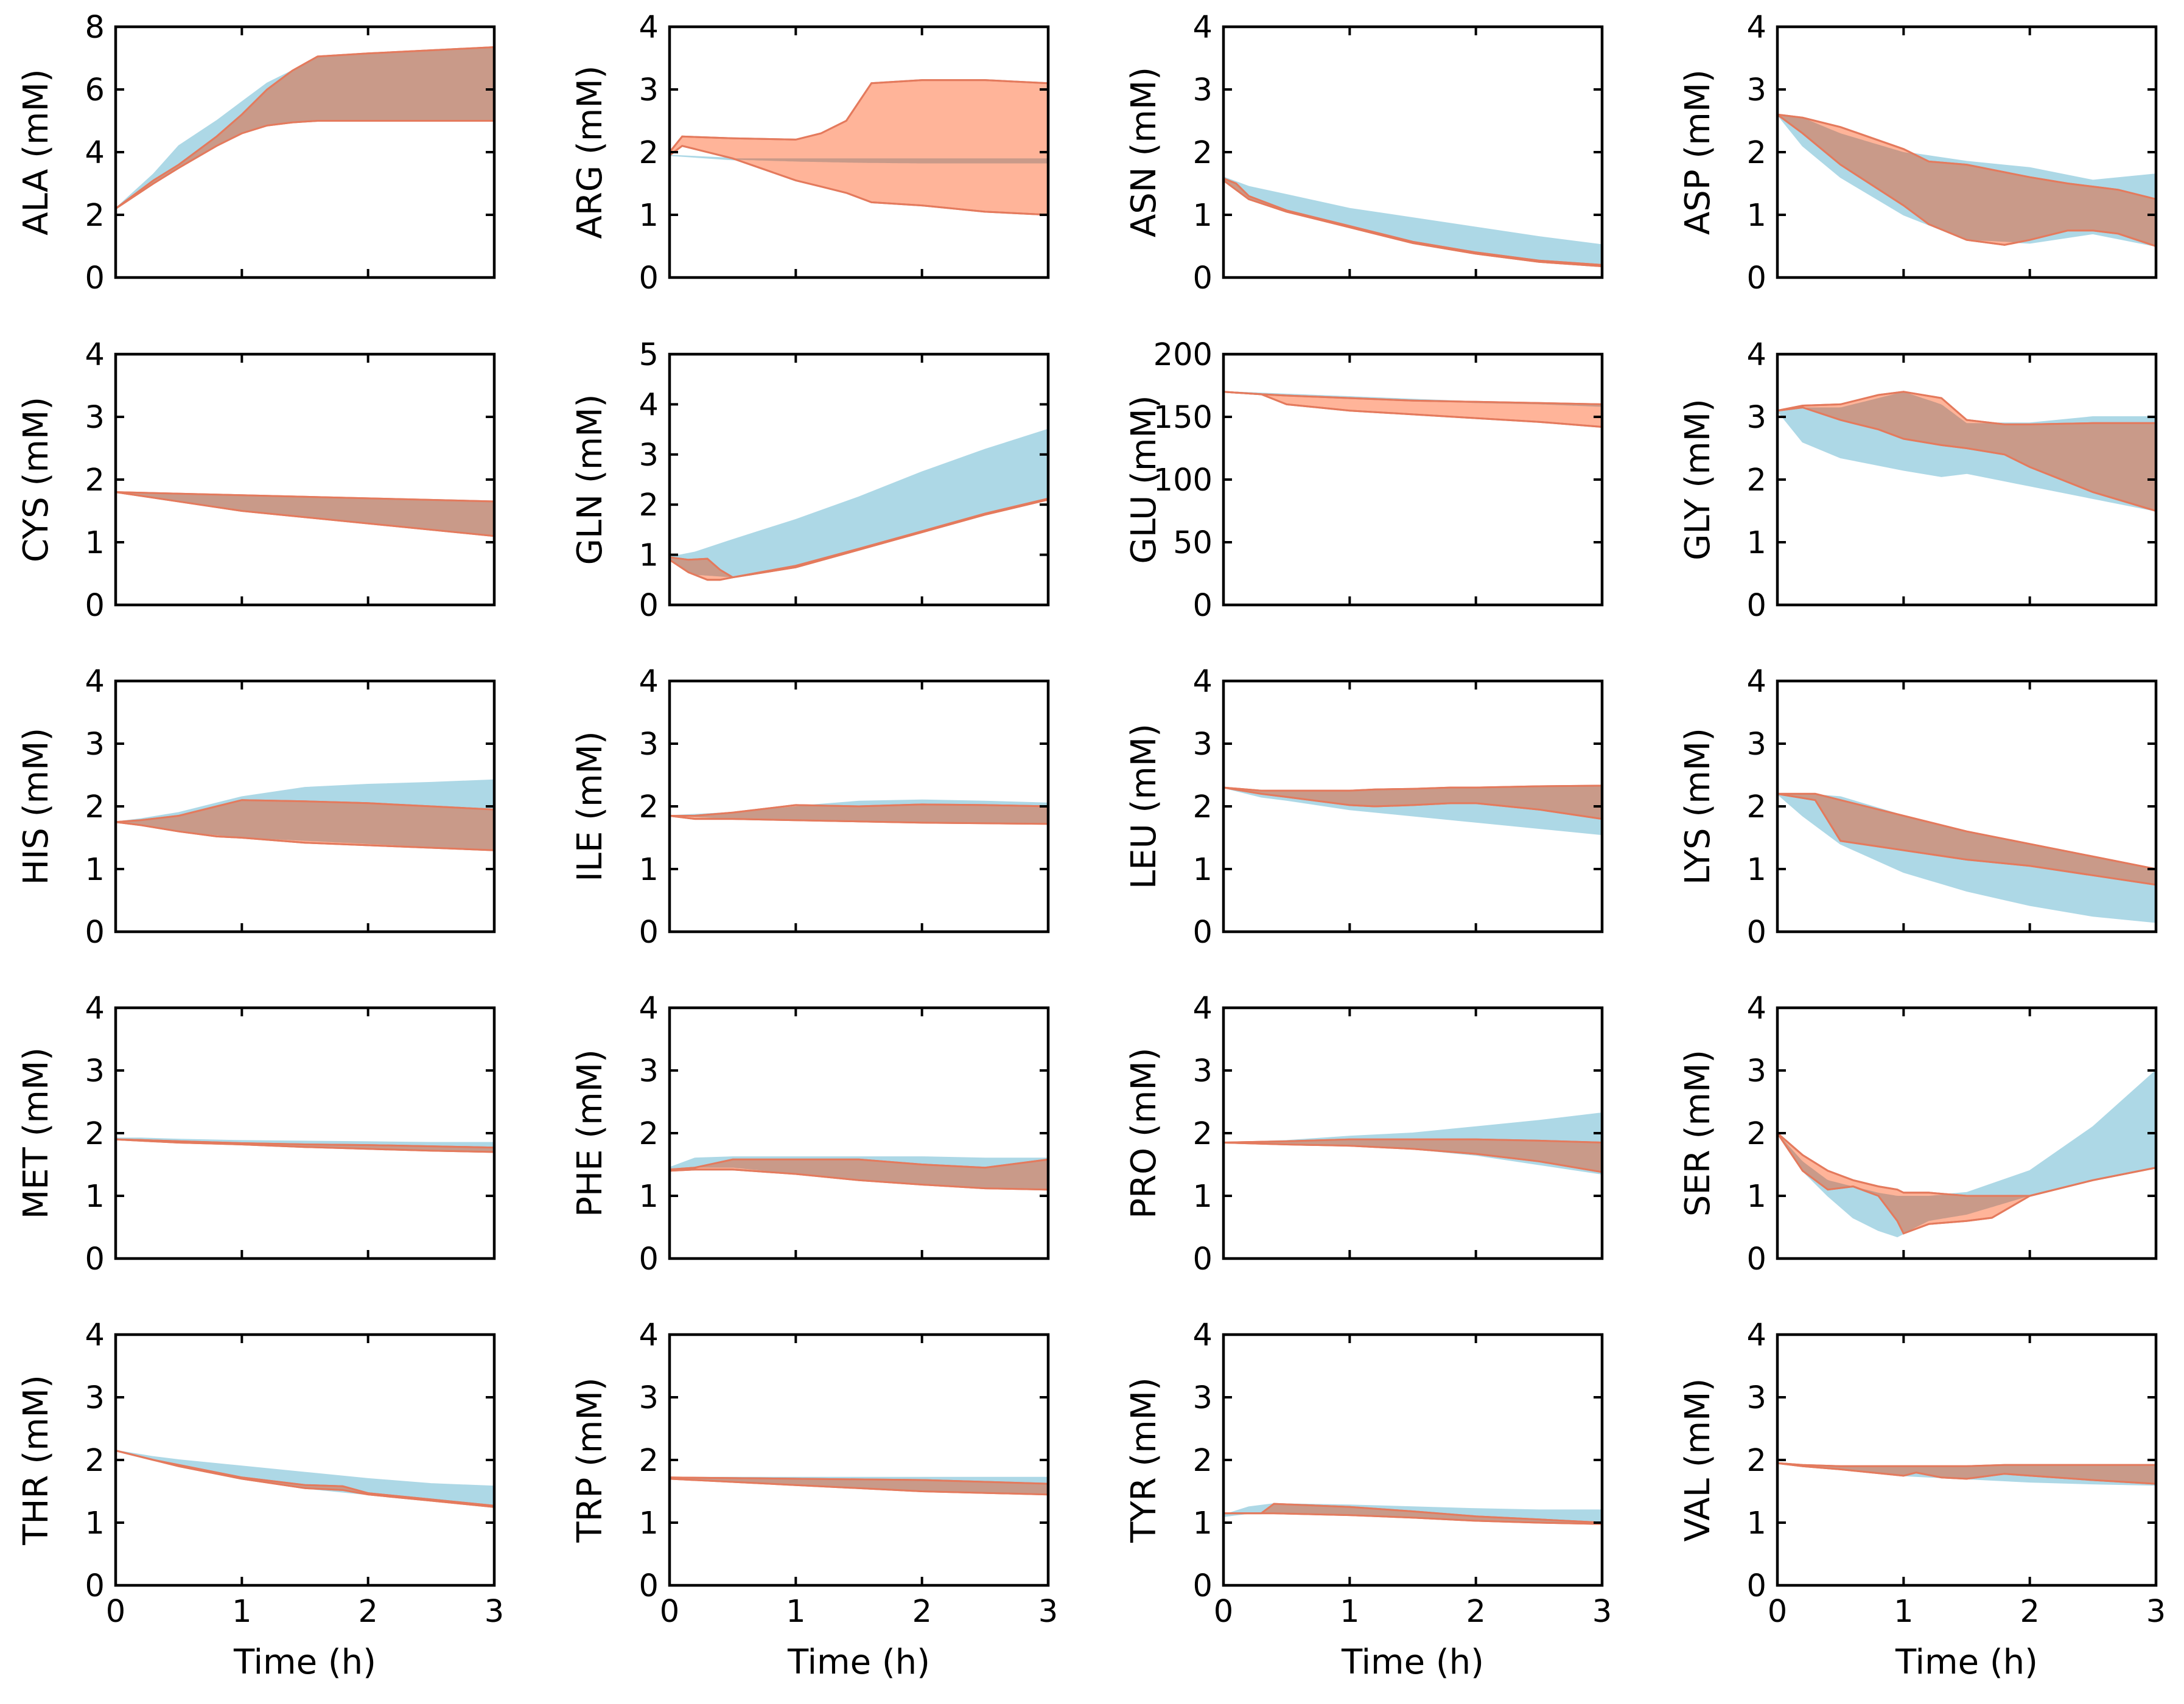 The width and height of the screenshot is (2184, 1704). What do you see at coordinates (1698, 806) in the screenshot?
I see `y-axis-label: LYS (mM)` at bounding box center [1698, 806].